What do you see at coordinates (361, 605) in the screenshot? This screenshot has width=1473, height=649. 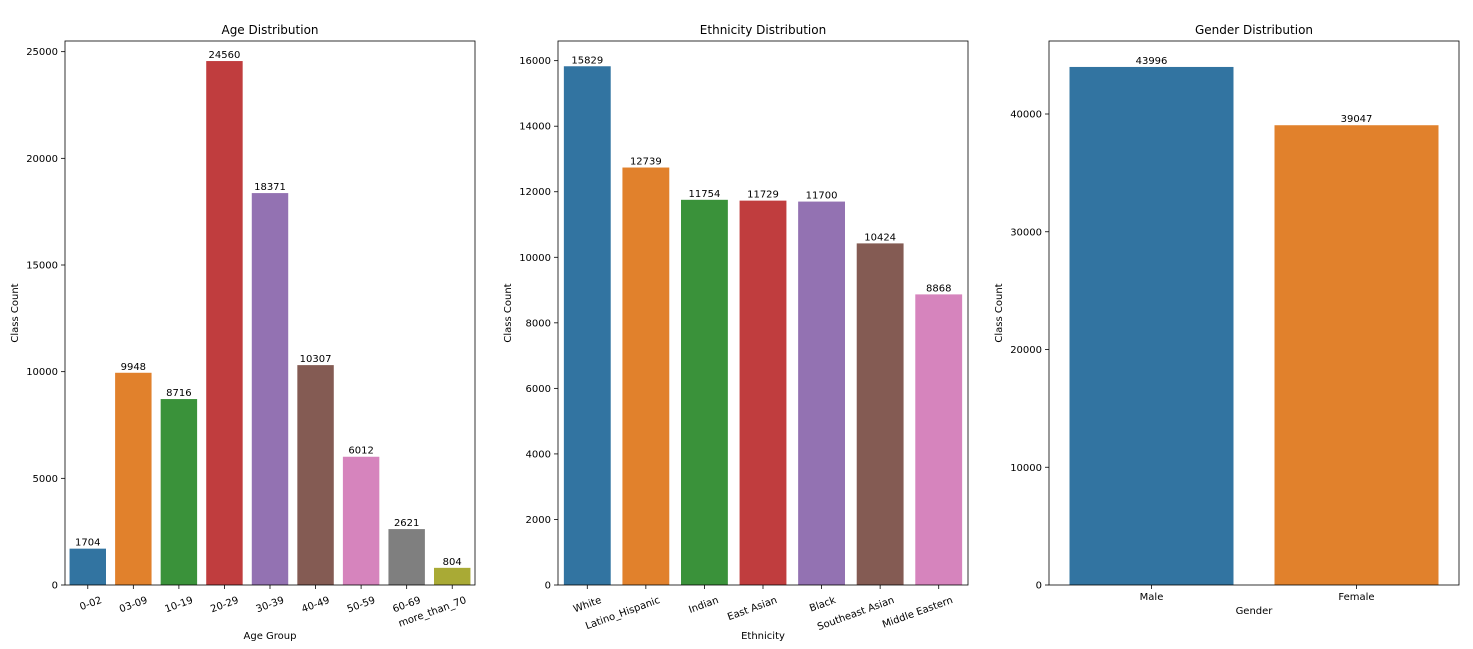 I see `x-tick-label-50-59: 50-59` at bounding box center [361, 605].